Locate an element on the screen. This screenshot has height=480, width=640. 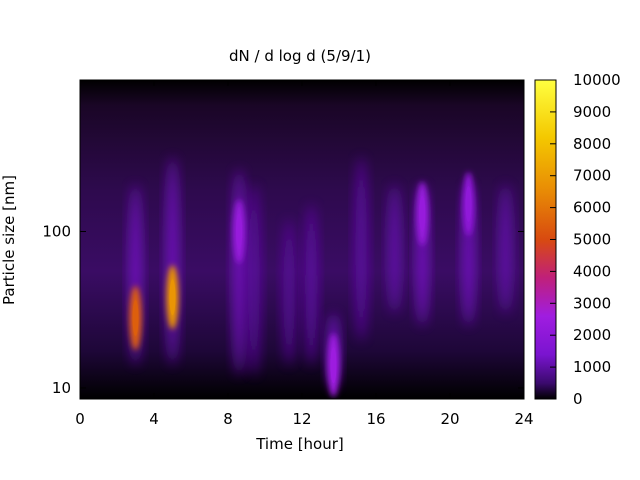
colorbar-tick-label: 3000 is located at coordinates (592, 303).